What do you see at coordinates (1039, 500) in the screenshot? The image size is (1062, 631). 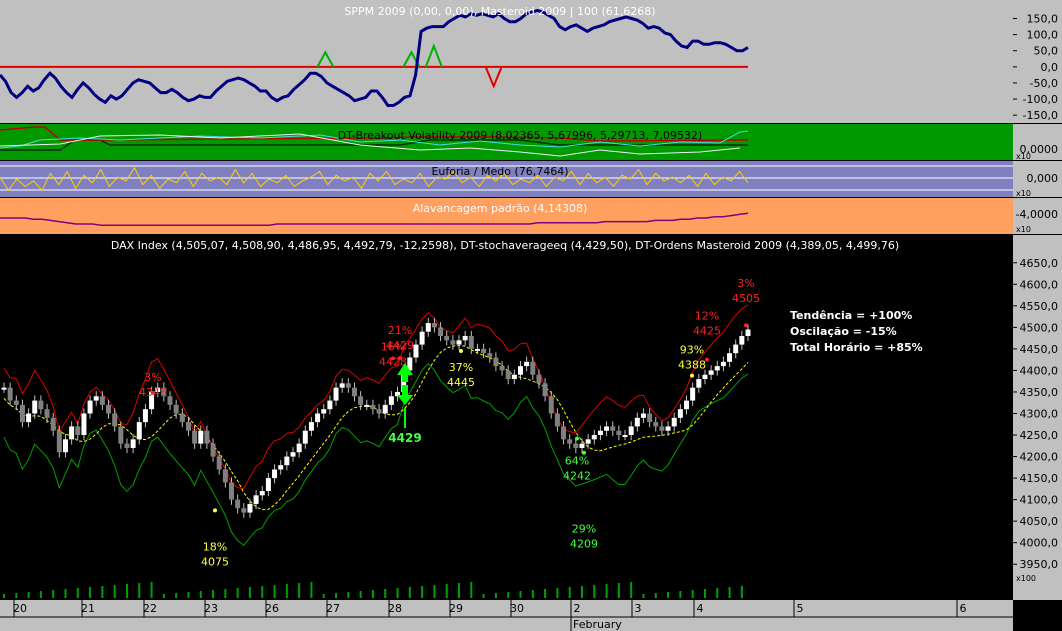 I see `main-tick-label: 4100,0` at bounding box center [1039, 500].